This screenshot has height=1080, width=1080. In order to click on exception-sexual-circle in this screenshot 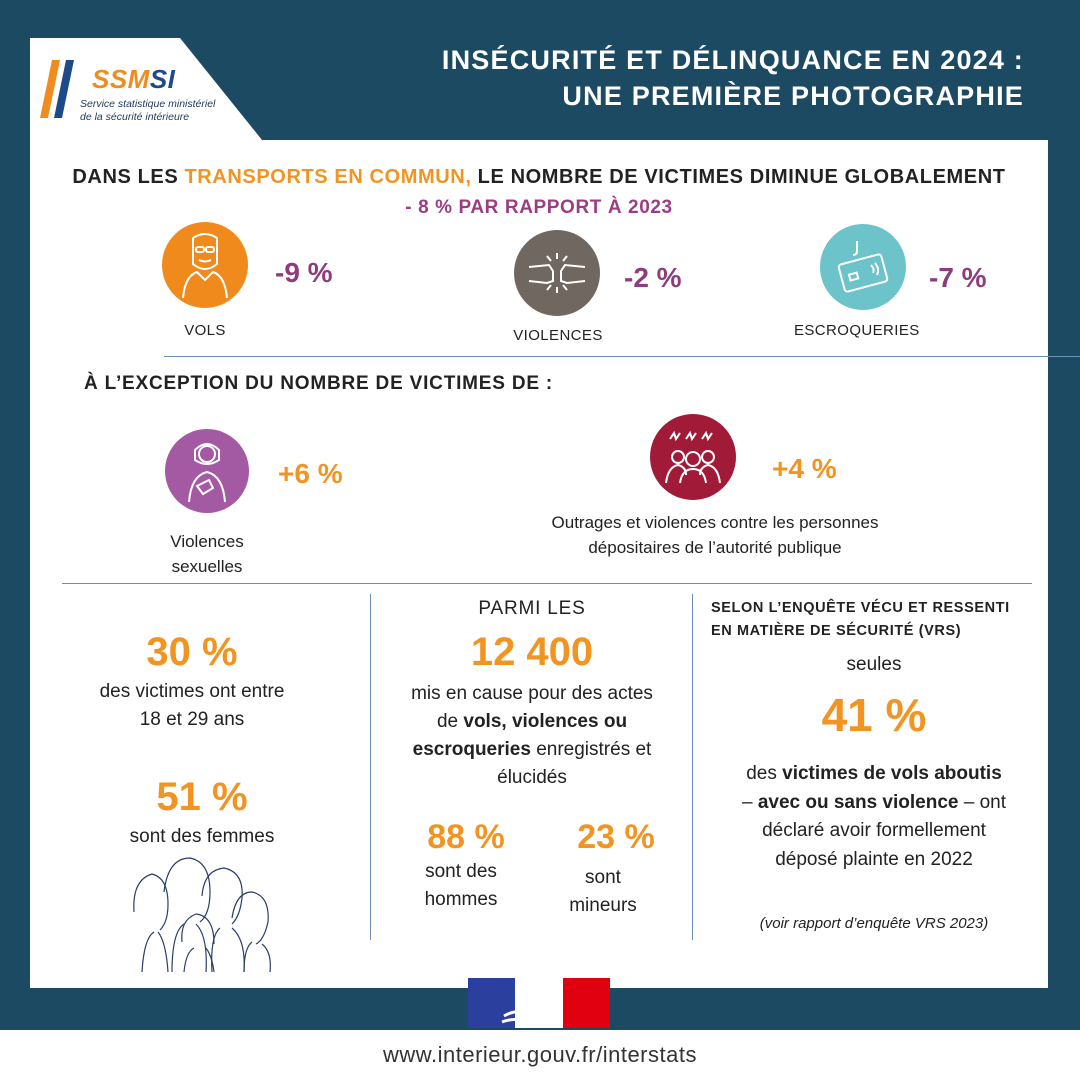, I will do `click(207, 471)`.